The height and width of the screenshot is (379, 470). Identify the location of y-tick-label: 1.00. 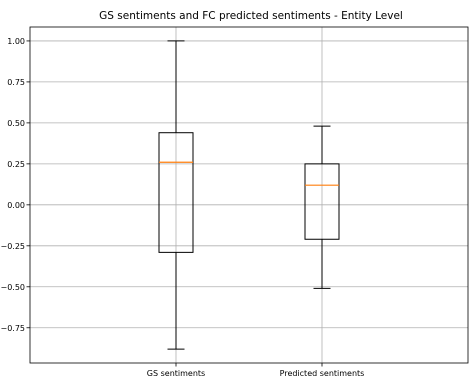
(16, 41).